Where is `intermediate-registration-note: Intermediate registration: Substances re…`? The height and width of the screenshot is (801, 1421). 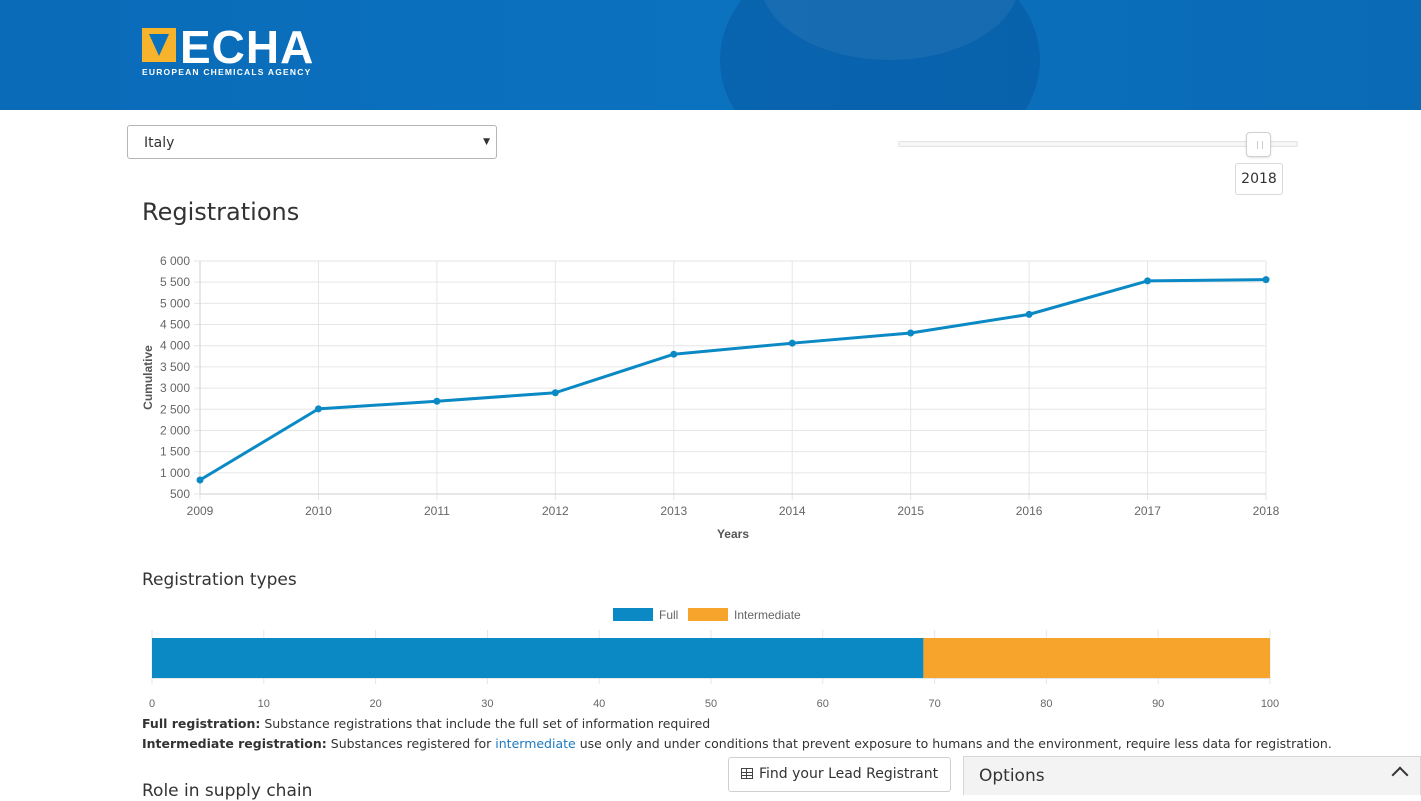
intermediate-registration-note: Intermediate registration: Substances re… is located at coordinates (737, 743).